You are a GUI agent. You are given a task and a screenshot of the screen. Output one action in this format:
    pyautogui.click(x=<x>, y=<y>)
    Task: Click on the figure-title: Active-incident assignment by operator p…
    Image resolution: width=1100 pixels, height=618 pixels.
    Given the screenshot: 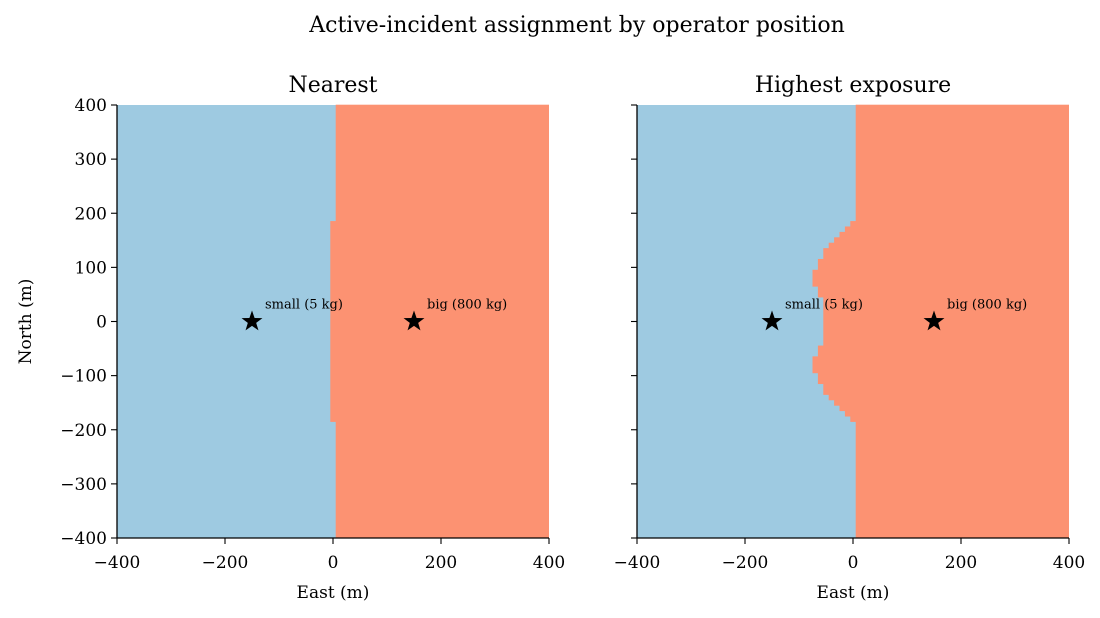 What is the action you would take?
    pyautogui.click(x=576, y=25)
    